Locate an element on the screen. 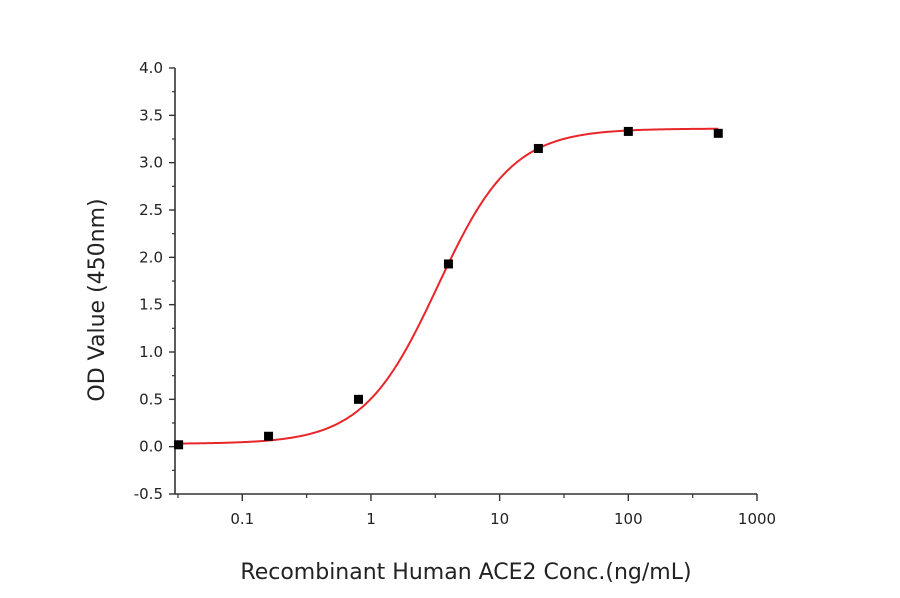  y-axis-title: OD Value (450nm) is located at coordinates (97, 299).